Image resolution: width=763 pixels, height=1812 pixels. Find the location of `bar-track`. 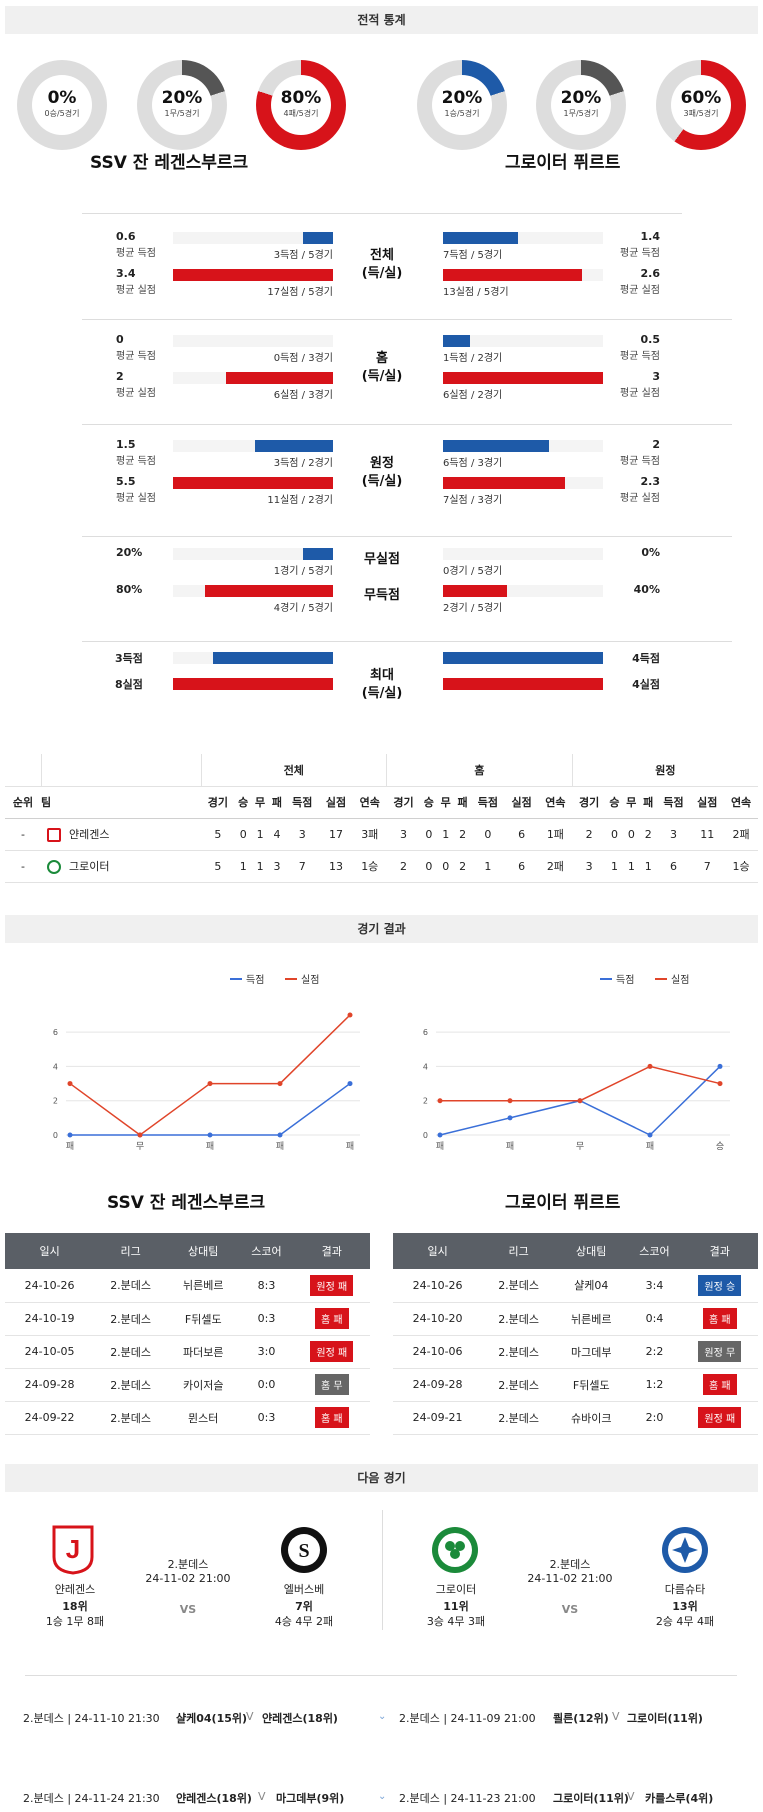

bar-track is located at coordinates (523, 554).